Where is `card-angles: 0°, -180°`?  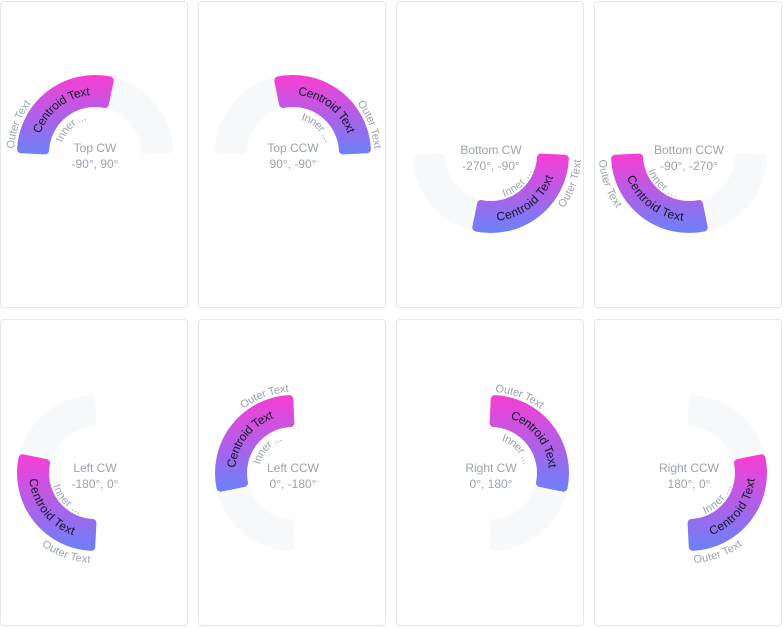 card-angles: 0°, -180° is located at coordinates (293, 484).